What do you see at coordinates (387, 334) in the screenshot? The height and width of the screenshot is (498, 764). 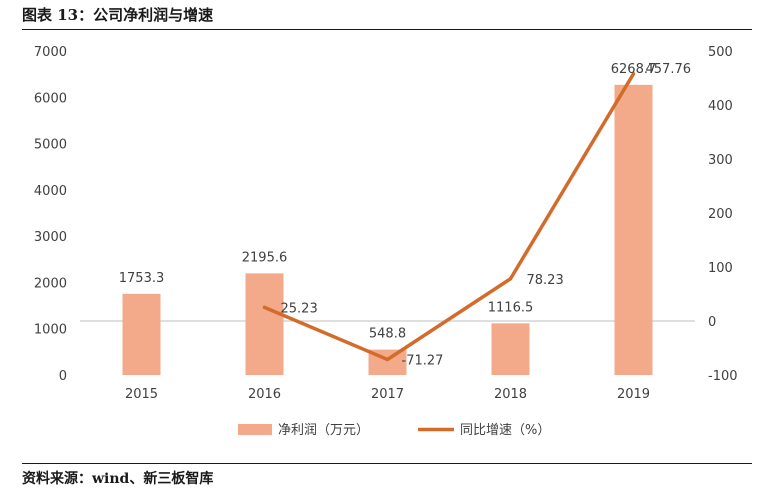 I see `bar-data-label: 548.8` at bounding box center [387, 334].